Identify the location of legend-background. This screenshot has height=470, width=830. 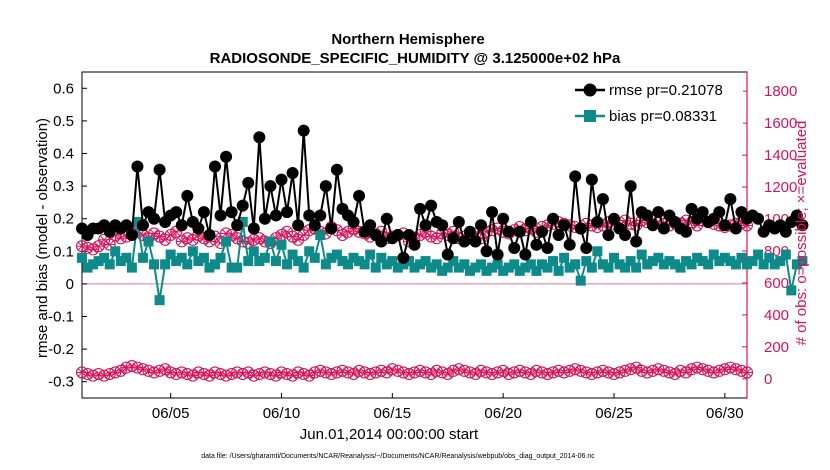
(659, 103).